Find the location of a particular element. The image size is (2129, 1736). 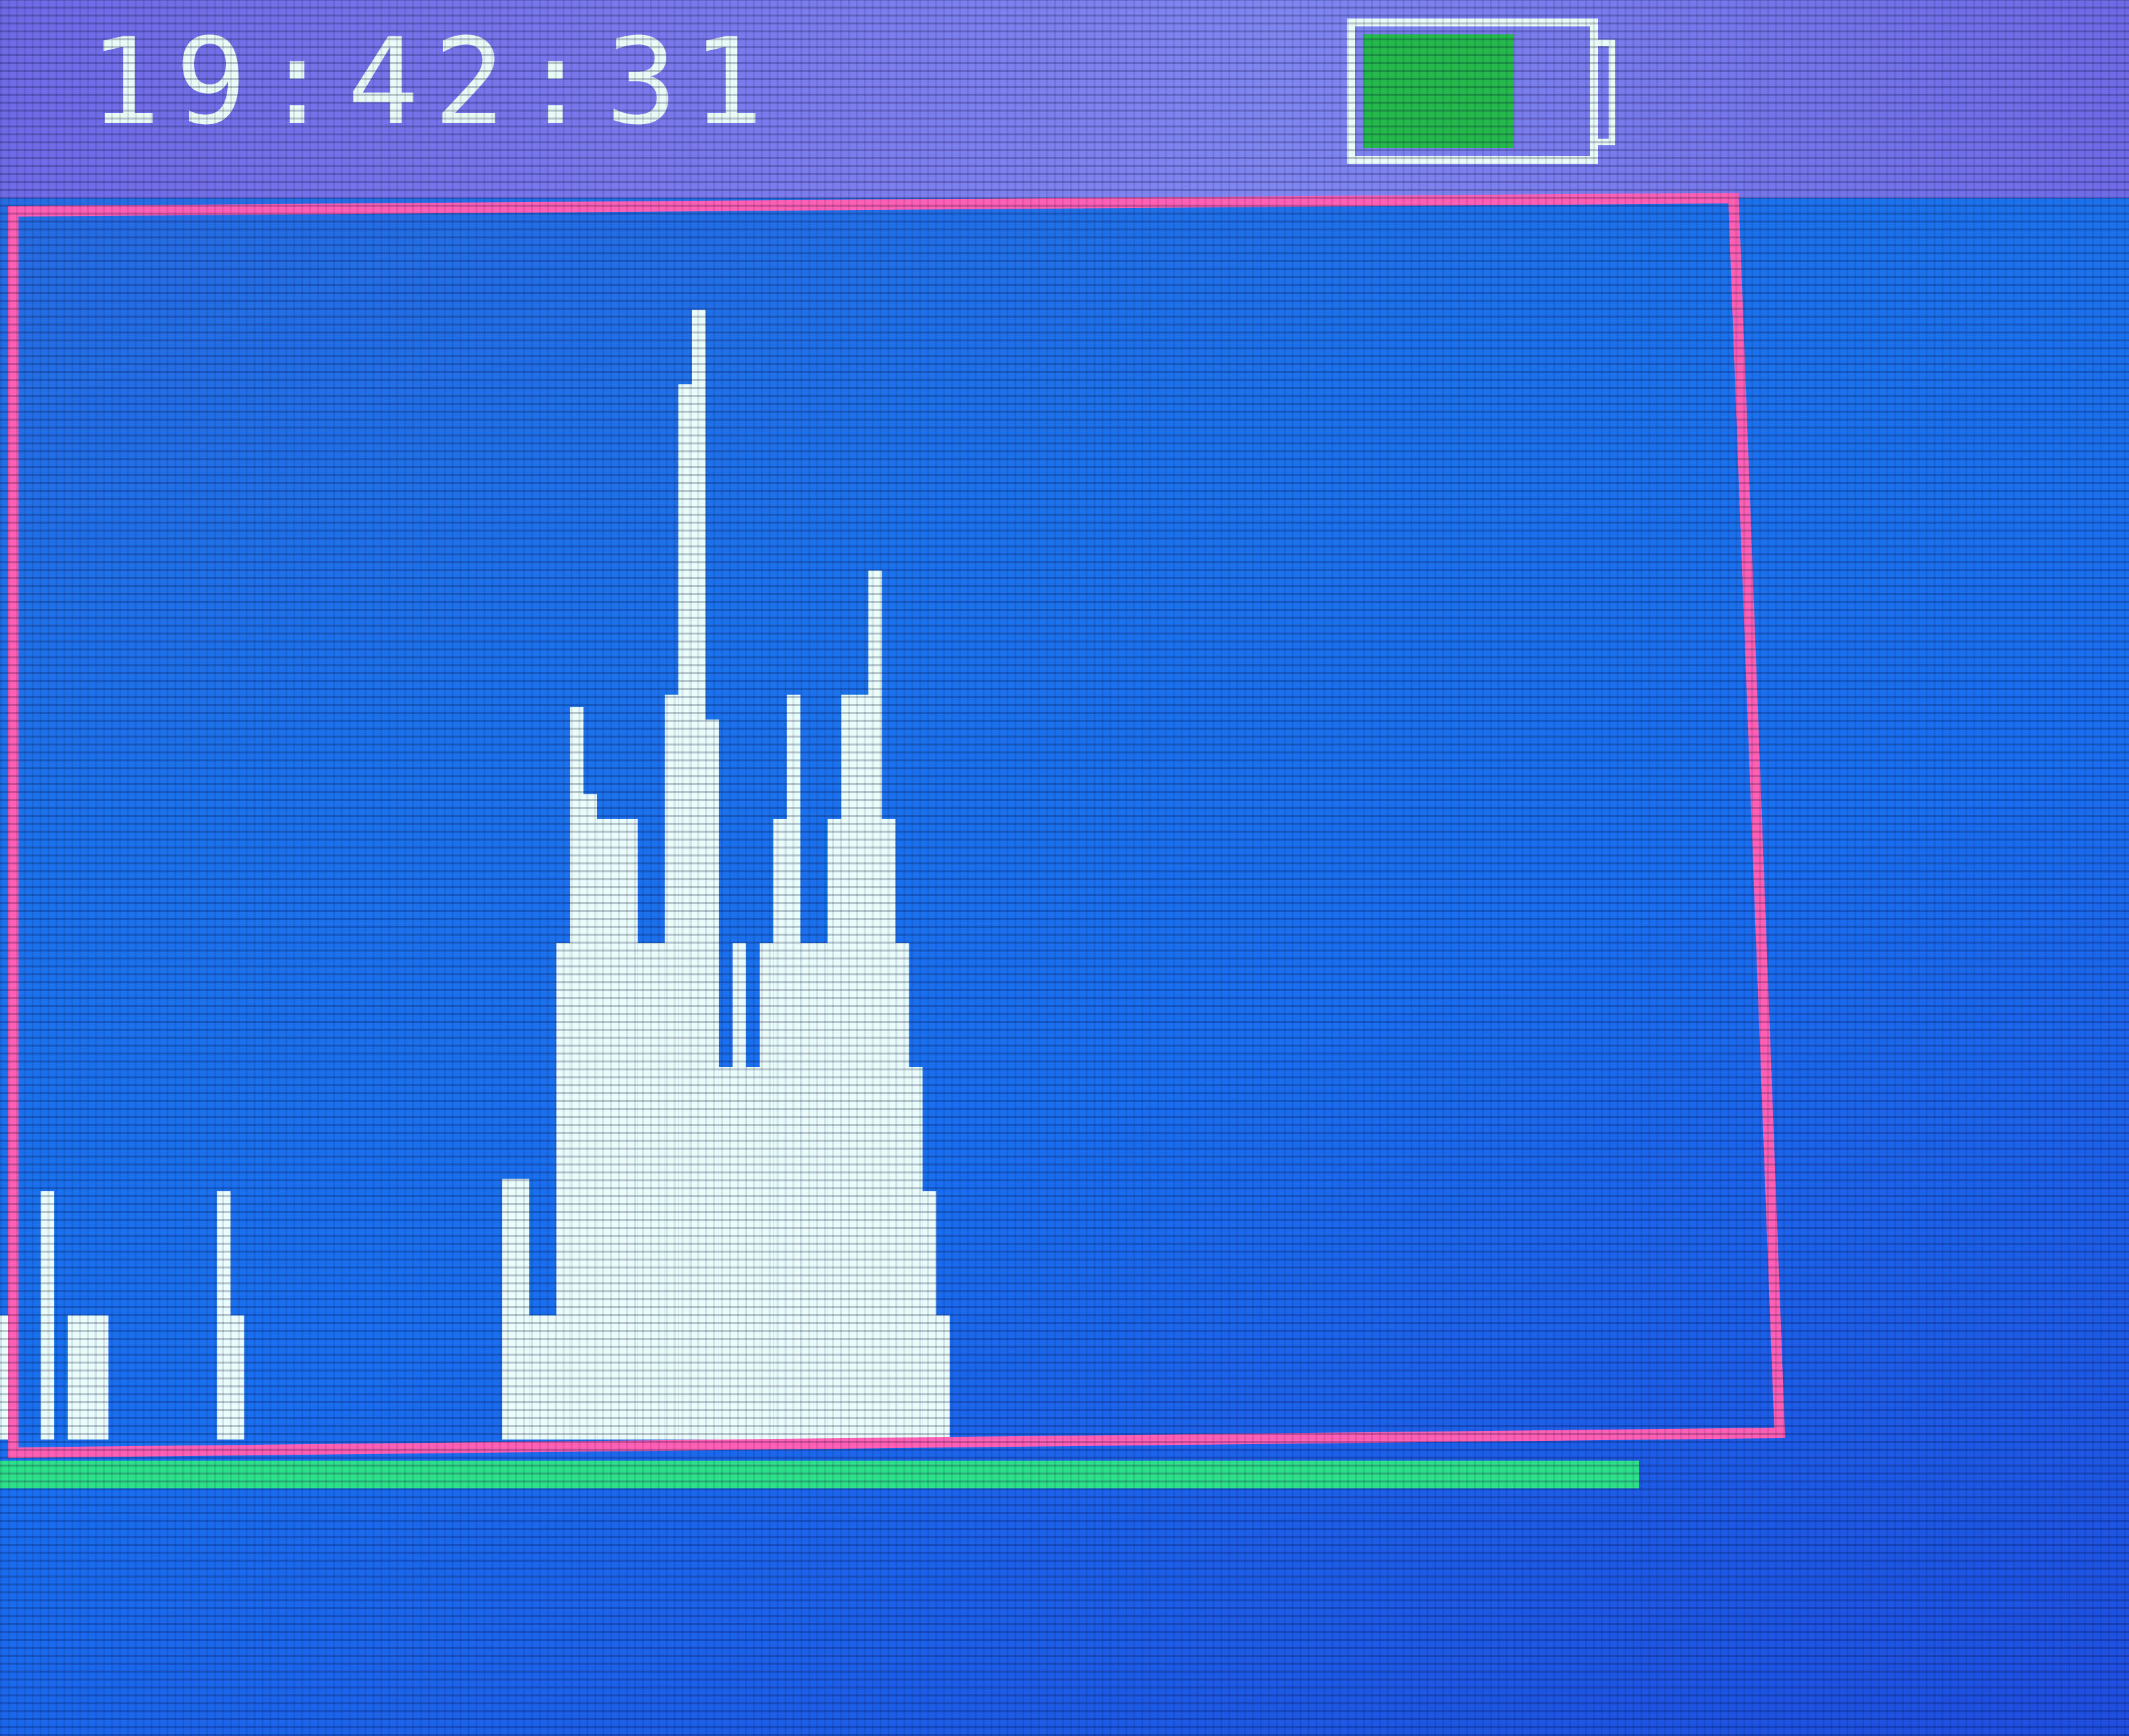

progress-bar is located at coordinates (820, 1474).